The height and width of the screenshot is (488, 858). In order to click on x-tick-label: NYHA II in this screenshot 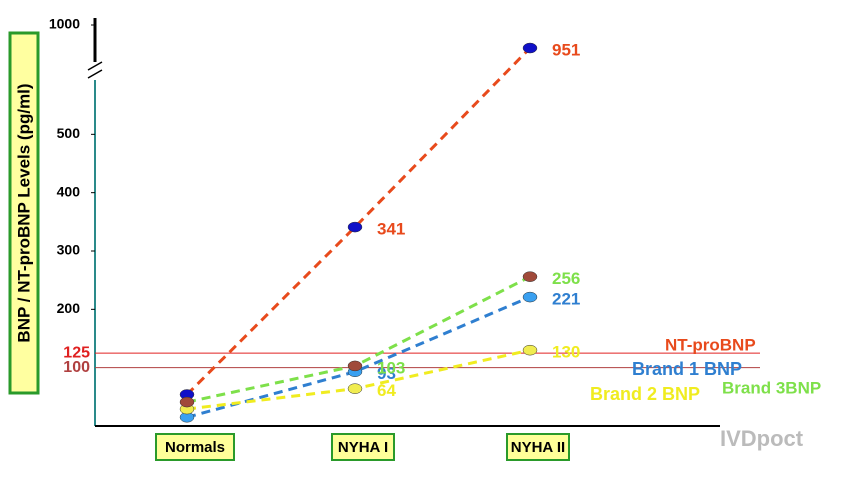, I will do `click(538, 447)`.